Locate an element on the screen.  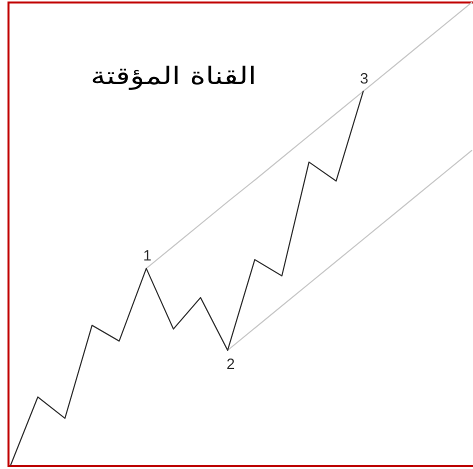
annotation: 2 is located at coordinates (230, 364).